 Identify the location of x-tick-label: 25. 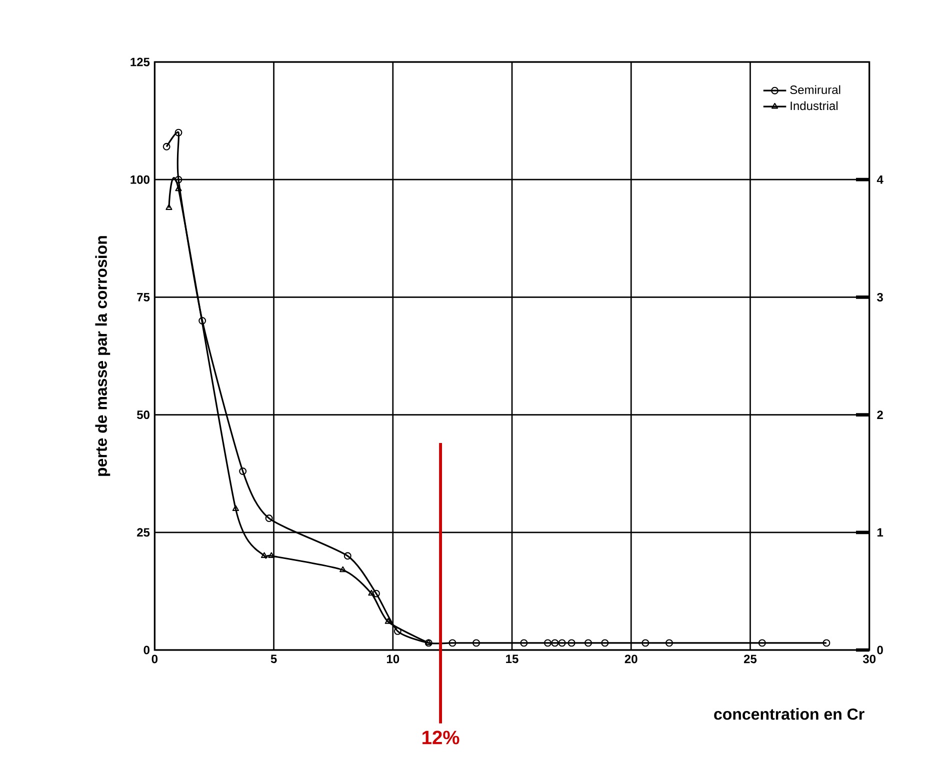
(750, 659).